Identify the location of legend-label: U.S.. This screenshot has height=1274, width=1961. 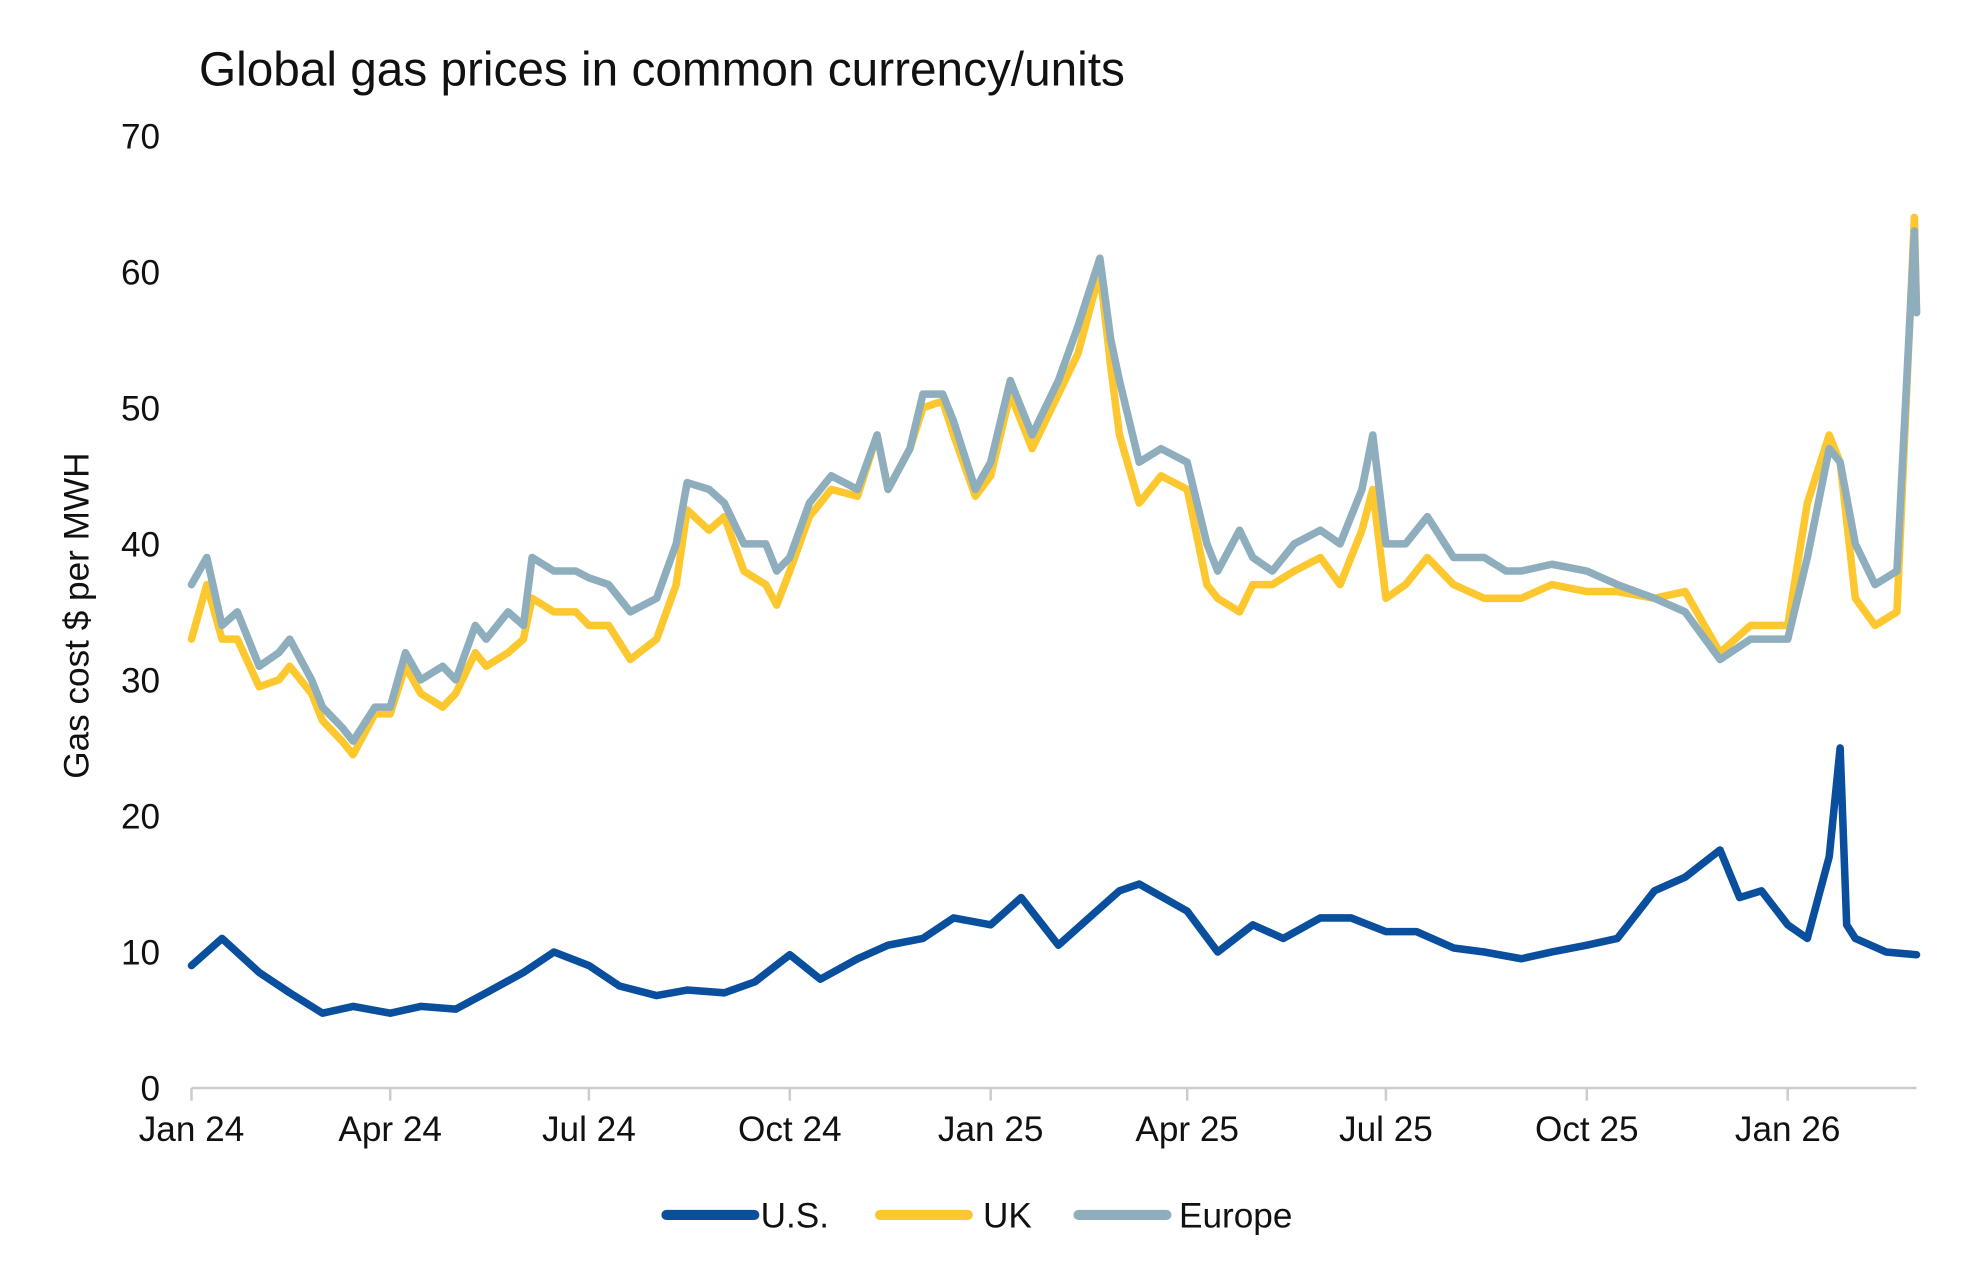
(795, 1216).